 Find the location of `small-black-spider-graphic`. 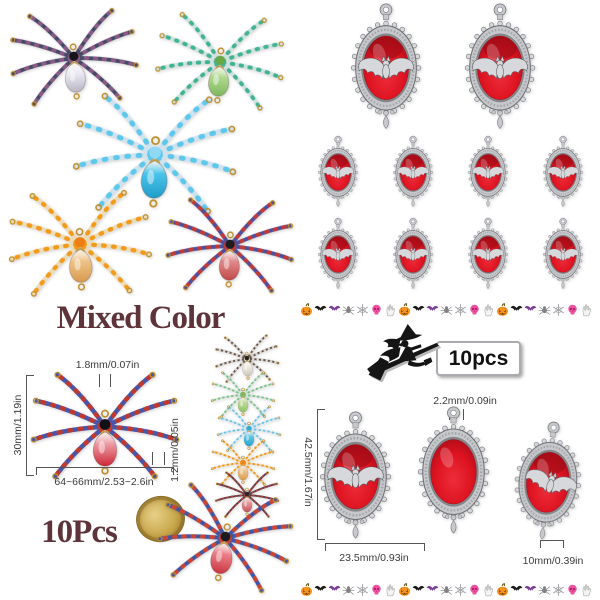

small-black-spider-graphic is located at coordinates (247, 358).